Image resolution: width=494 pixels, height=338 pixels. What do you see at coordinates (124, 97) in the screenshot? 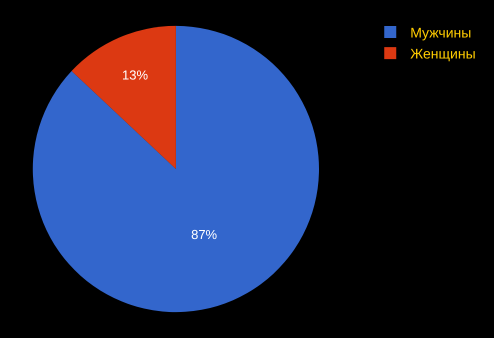
I see `pie-slice` at bounding box center [124, 97].